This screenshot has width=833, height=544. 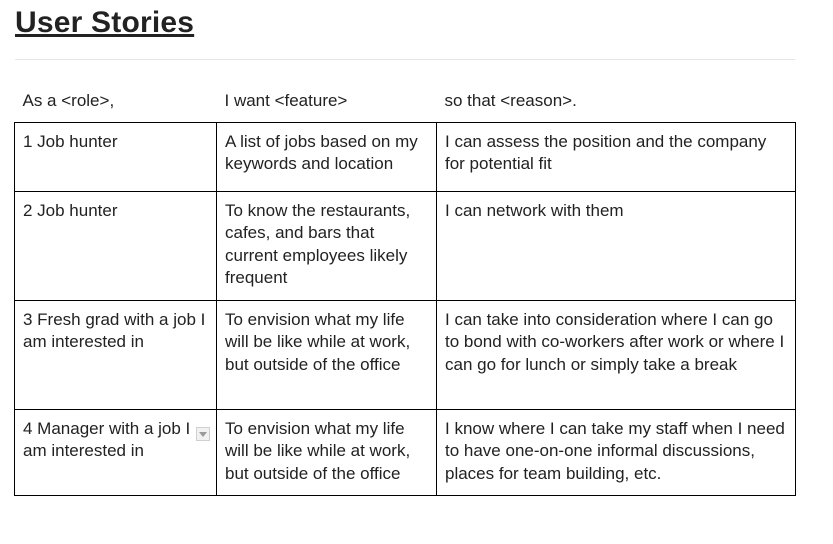 What do you see at coordinates (105, 22) in the screenshot?
I see `page-title: User Stories` at bounding box center [105, 22].